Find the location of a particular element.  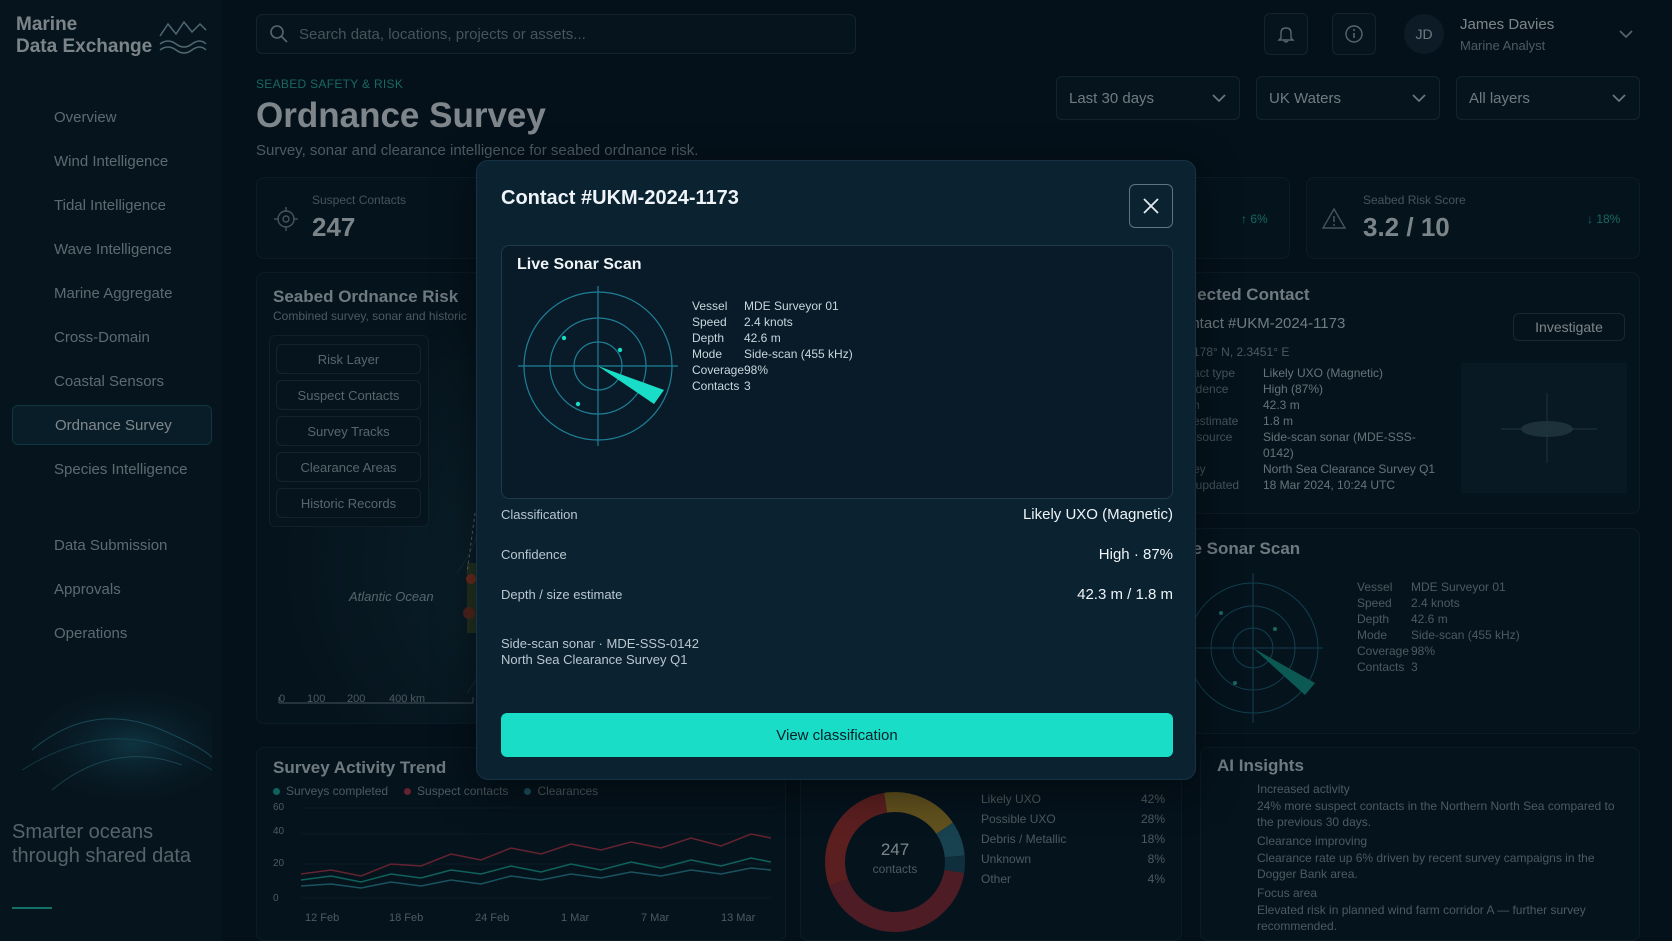

donut-chart is located at coordinates (895, 862).